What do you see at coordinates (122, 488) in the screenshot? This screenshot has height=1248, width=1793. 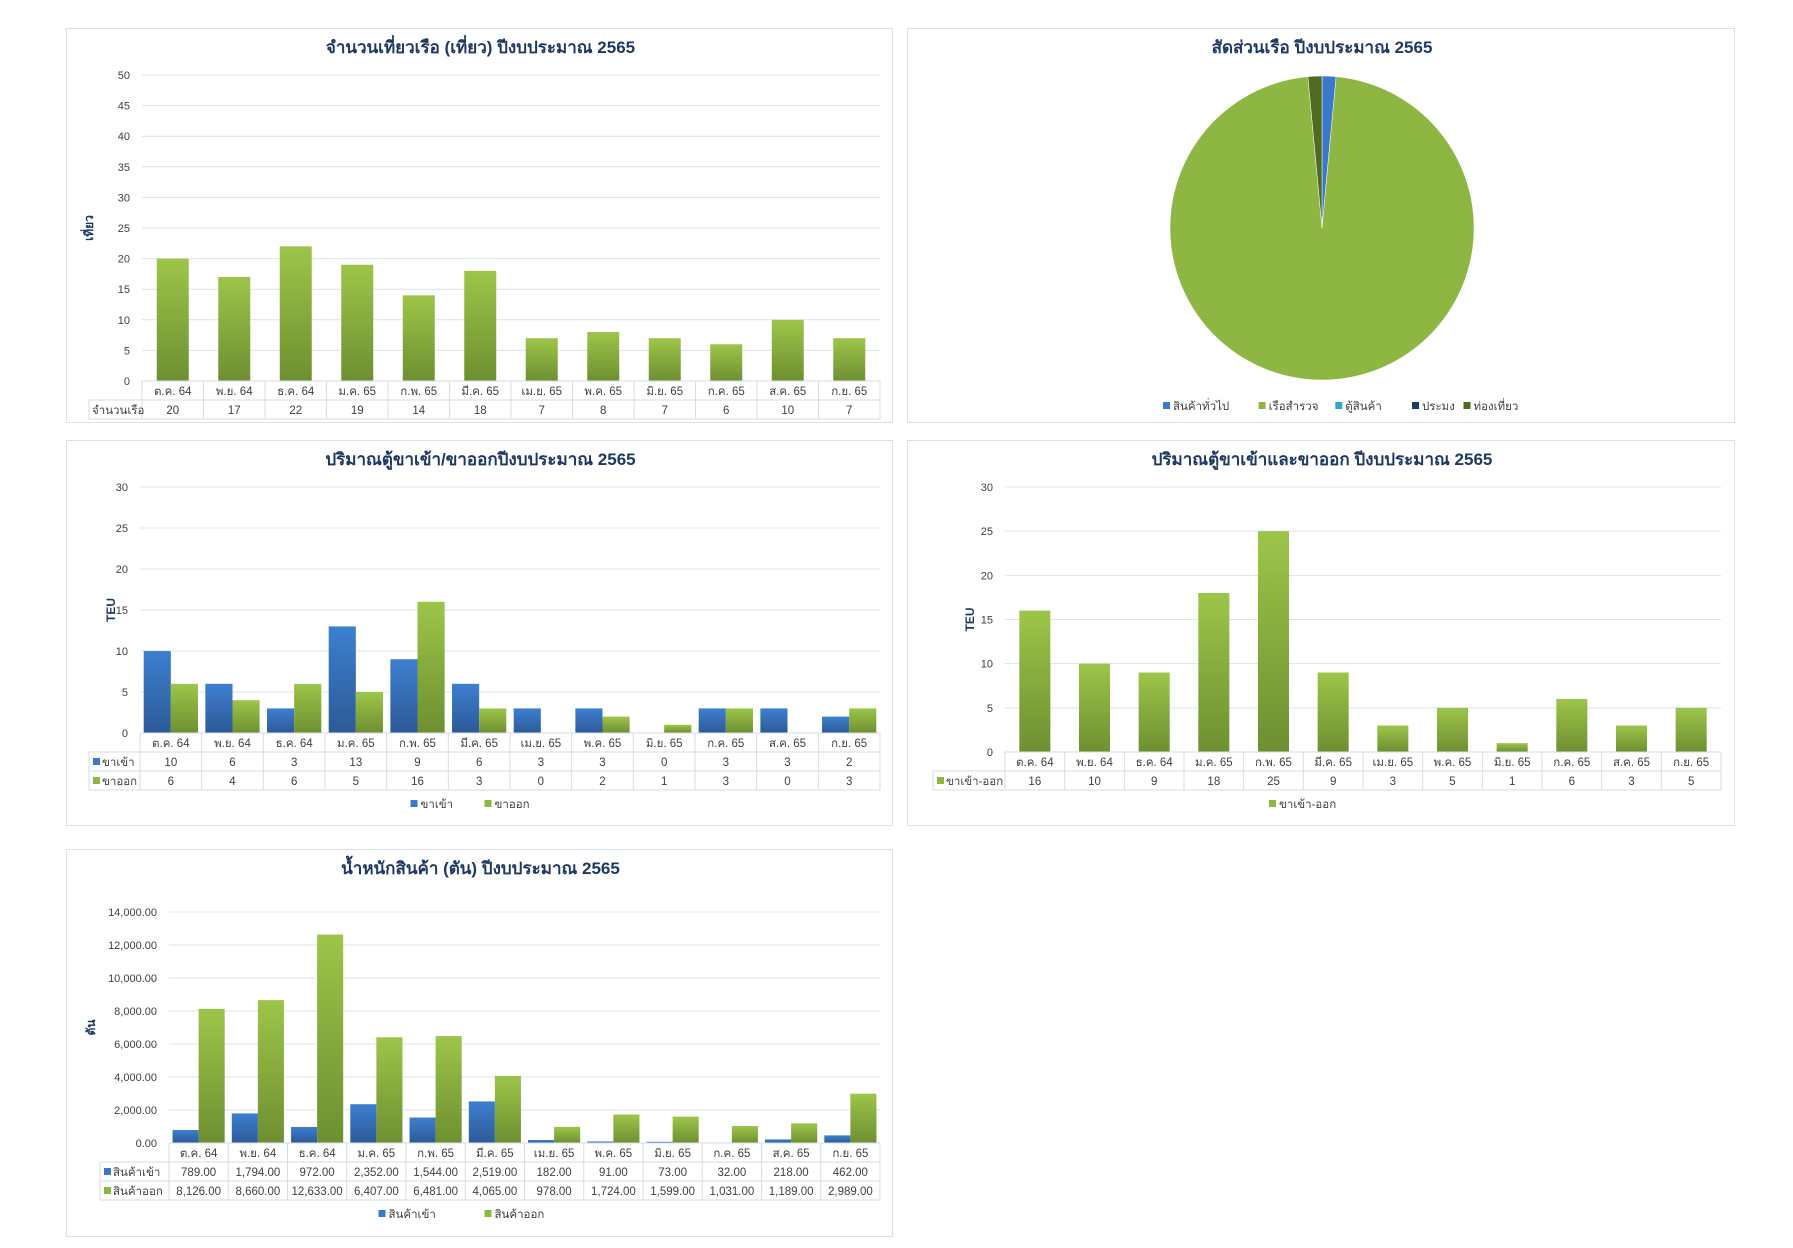 I see `y-tick-label: 30` at bounding box center [122, 488].